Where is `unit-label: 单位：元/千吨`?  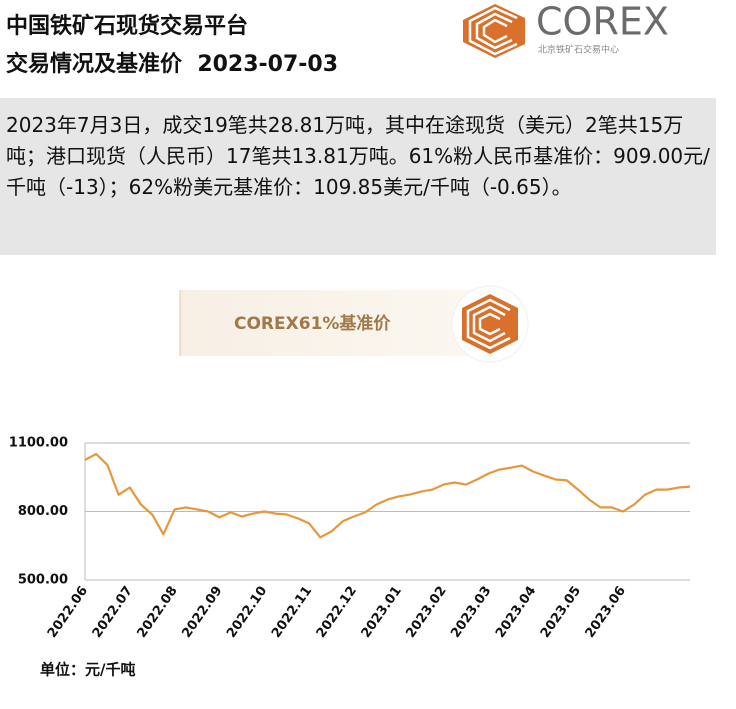
unit-label: 单位：元/千吨 is located at coordinates (87, 670).